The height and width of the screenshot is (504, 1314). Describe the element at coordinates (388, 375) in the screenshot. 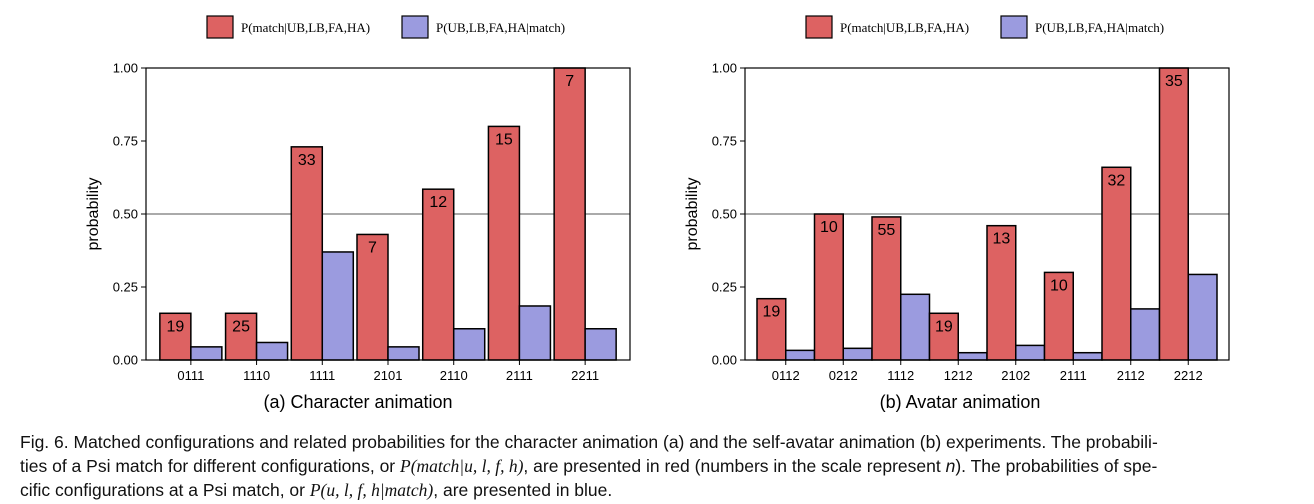

I see `x-tick-label: 2101` at that location.